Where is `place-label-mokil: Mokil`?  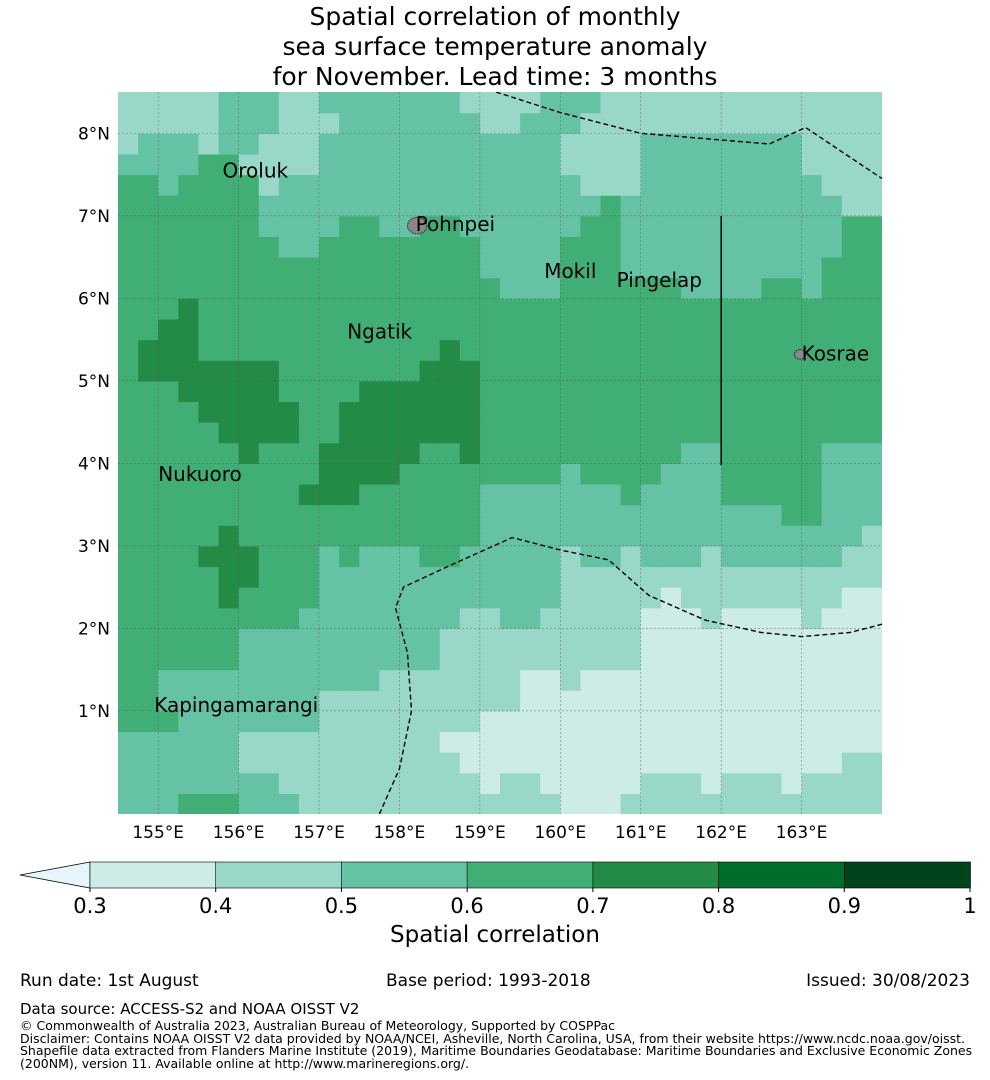
place-label-mokil: Mokil is located at coordinates (570, 271).